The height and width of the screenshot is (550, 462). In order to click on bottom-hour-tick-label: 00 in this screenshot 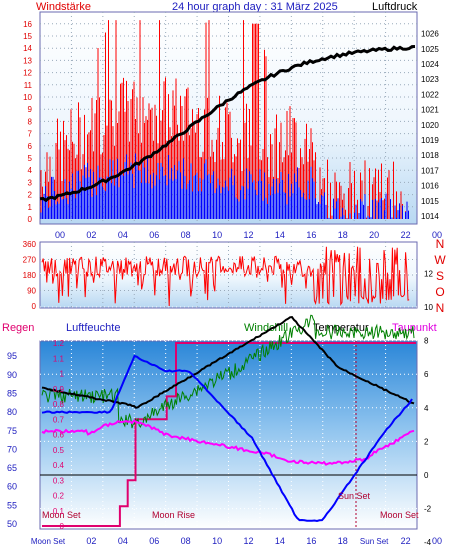, I will do `click(437, 541)`.